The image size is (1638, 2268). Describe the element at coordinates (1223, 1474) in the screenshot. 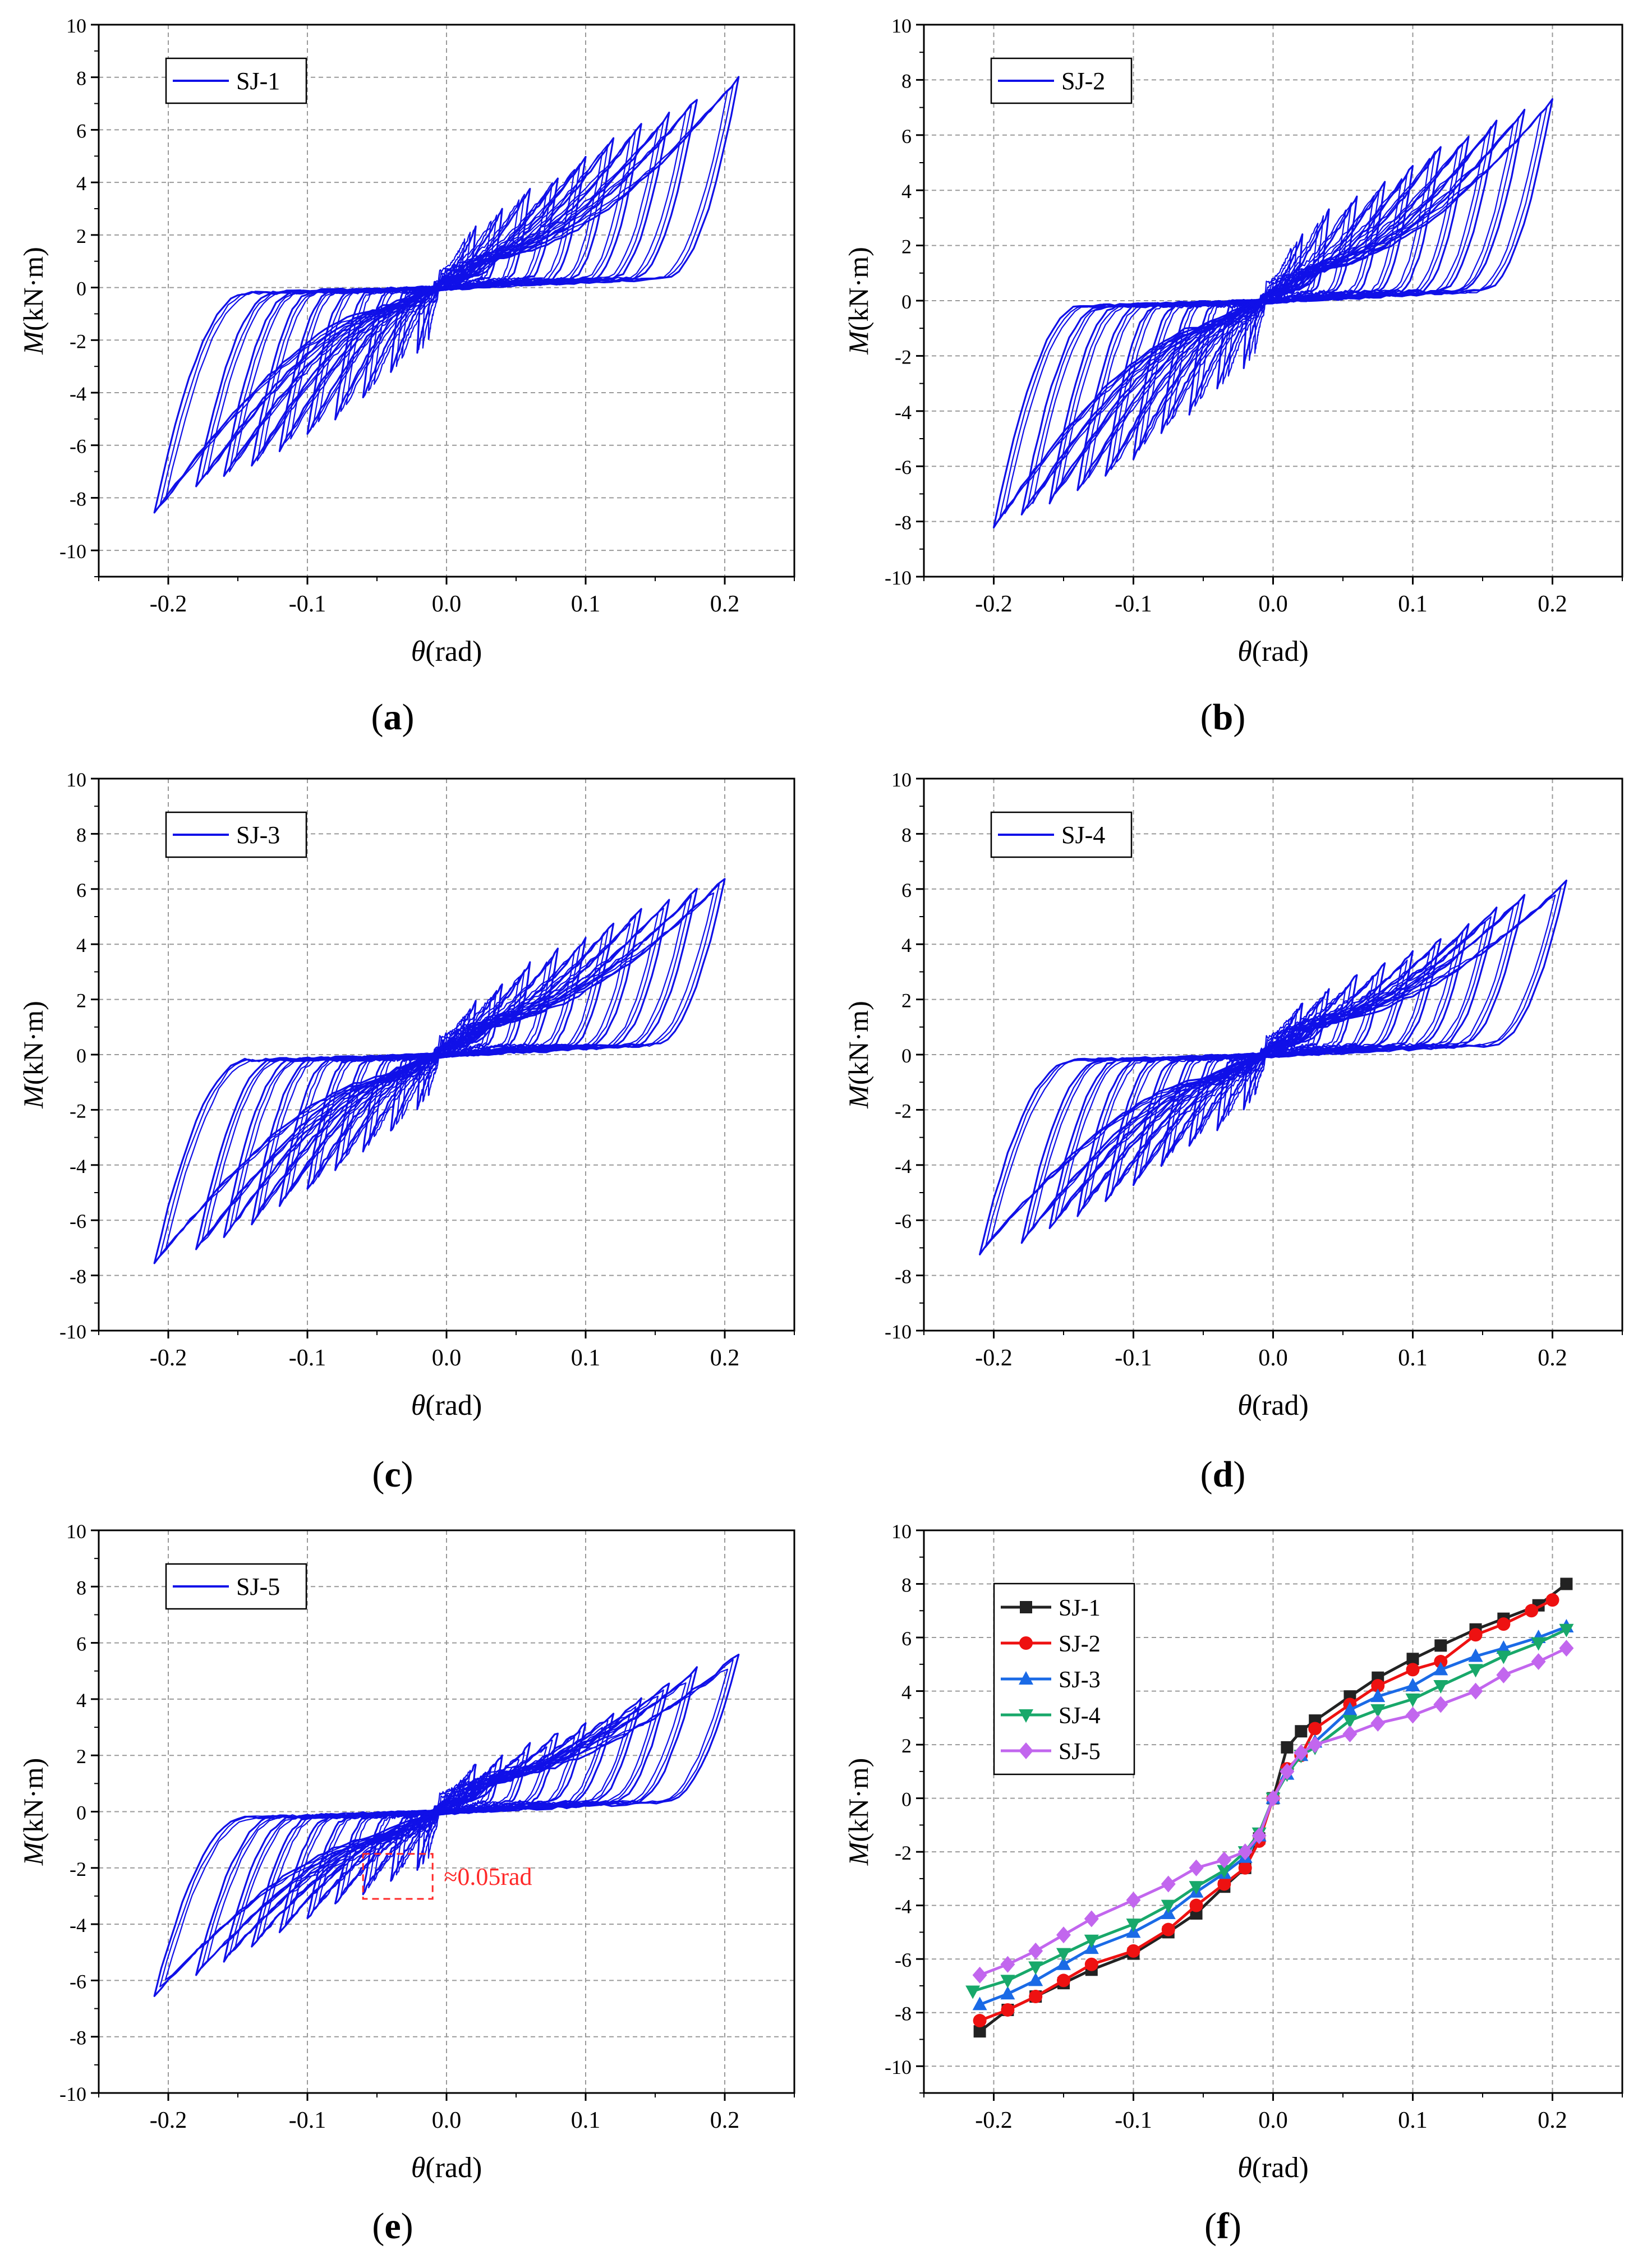

I see `panel-label: (d)` at that location.